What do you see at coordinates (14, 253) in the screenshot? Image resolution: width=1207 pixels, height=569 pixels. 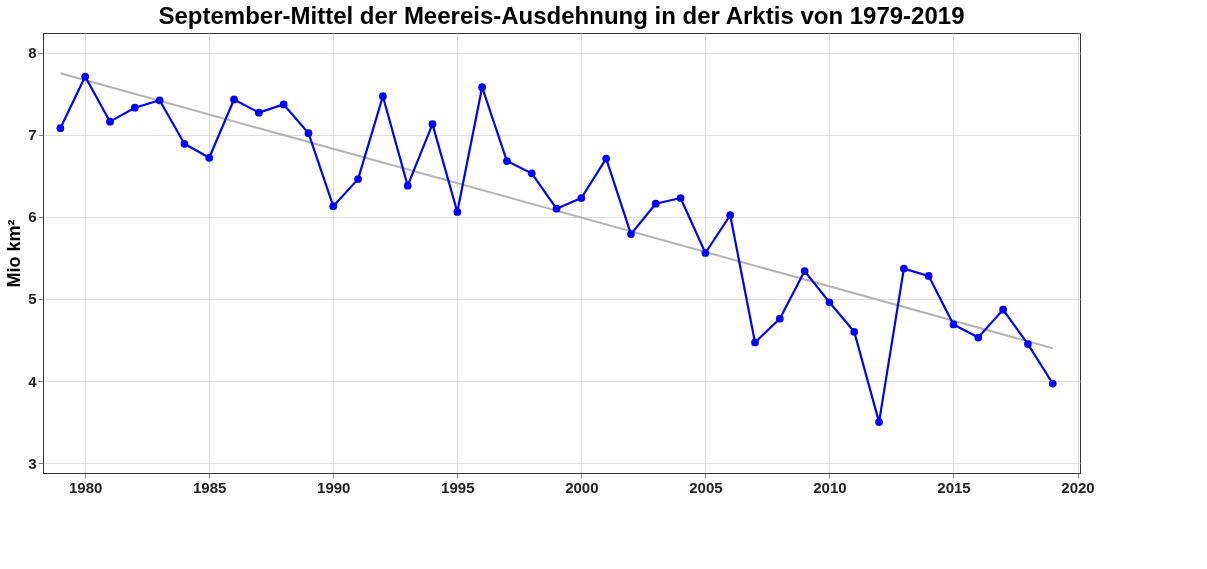 I see `y-axis-title: Mio km²` at bounding box center [14, 253].